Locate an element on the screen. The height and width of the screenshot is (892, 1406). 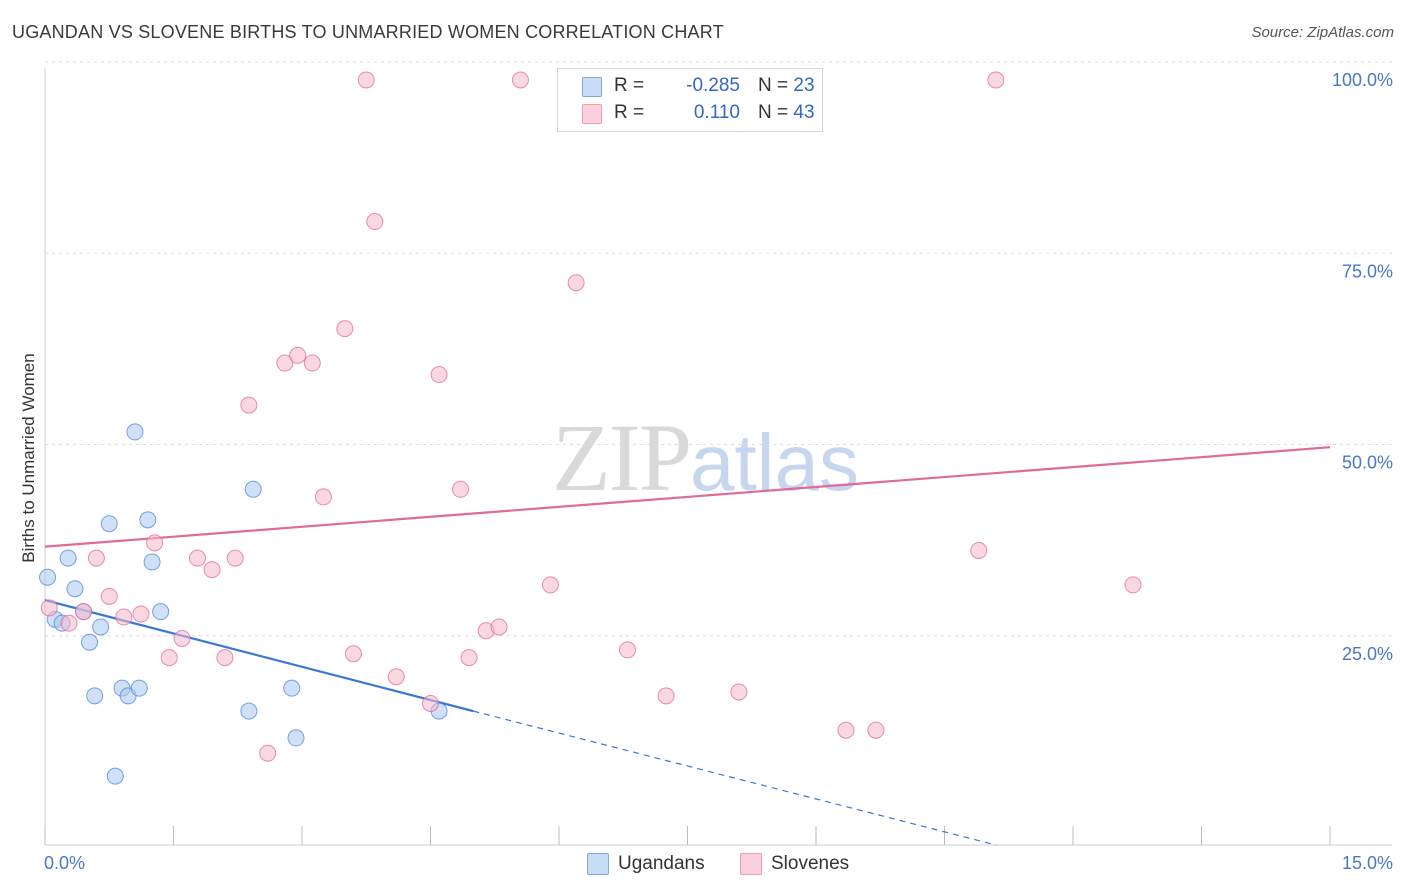
x-tick-label: 15.0% is located at coordinates (1367, 863).